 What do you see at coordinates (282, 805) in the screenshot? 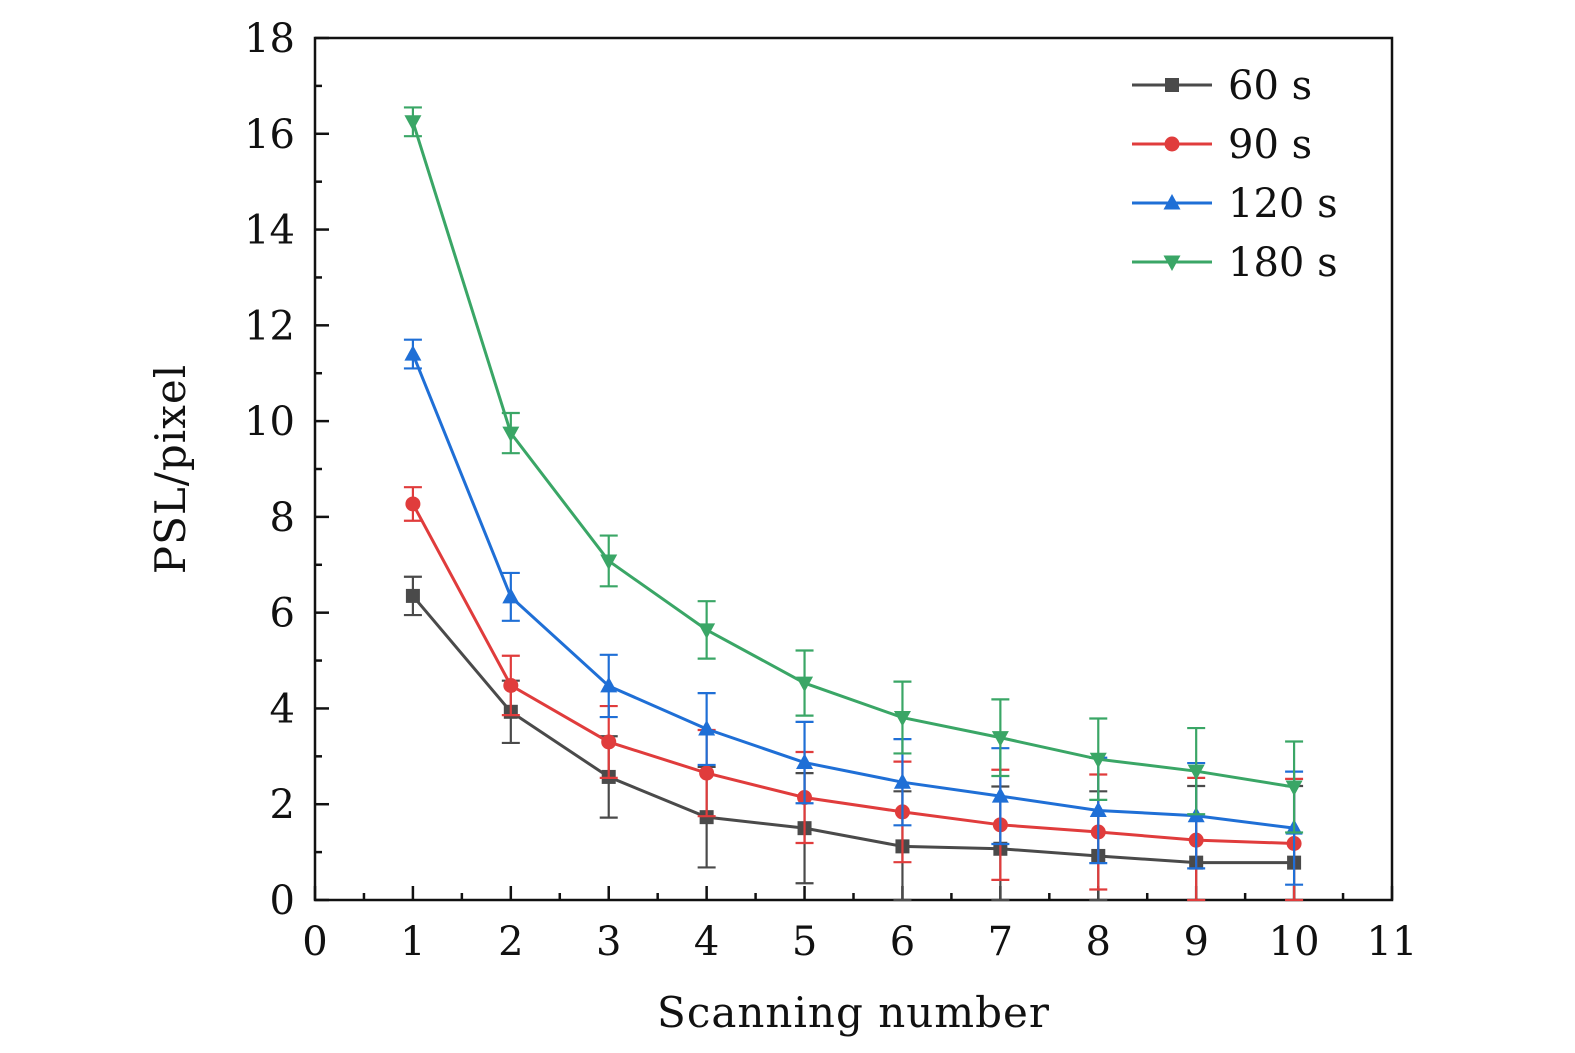
I see `y-tick-label: 2` at bounding box center [282, 805].